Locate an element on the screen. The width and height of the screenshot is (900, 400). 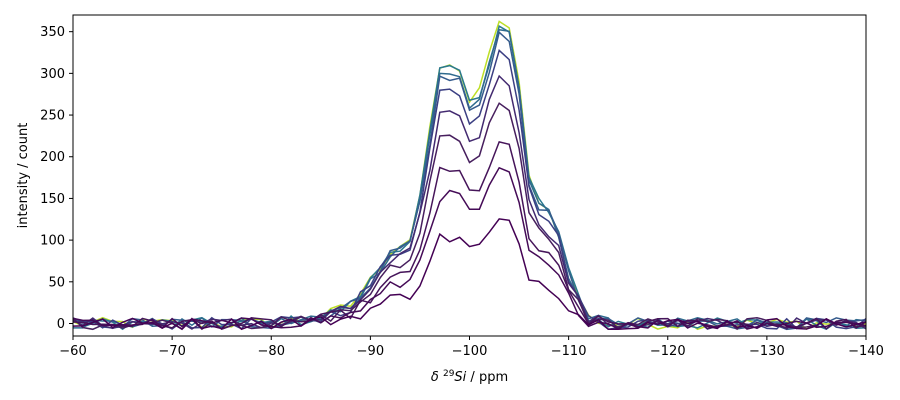
x-axis-label-superscript: 29 is located at coordinates (449, 374).